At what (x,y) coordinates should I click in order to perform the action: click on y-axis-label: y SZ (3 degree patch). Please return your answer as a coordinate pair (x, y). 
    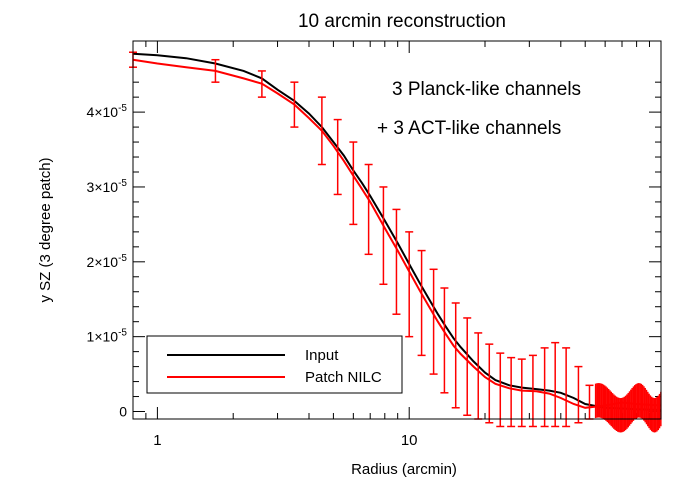
    Looking at the image, I should click on (45, 229).